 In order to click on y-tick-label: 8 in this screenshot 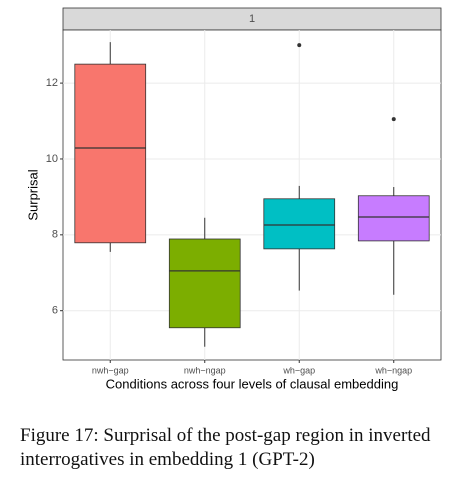, I will do `click(55, 235)`.